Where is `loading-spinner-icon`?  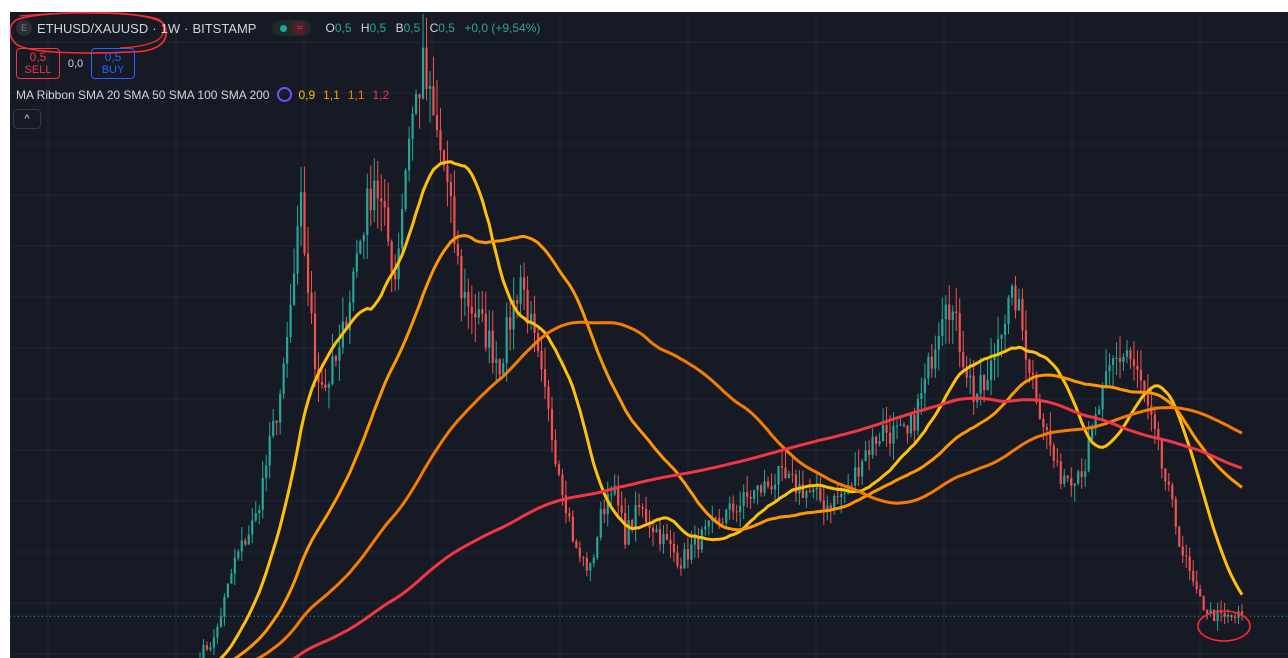 loading-spinner-icon is located at coordinates (285, 94).